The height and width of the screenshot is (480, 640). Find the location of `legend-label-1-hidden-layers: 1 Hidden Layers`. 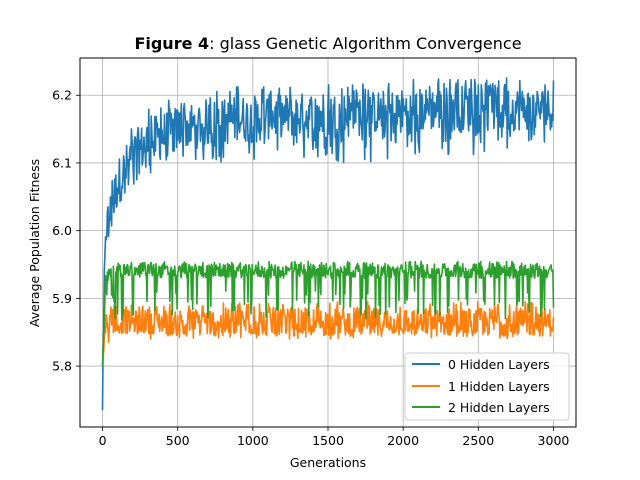

legend-label-1-hidden-layers: 1 Hidden Layers is located at coordinates (499, 386).